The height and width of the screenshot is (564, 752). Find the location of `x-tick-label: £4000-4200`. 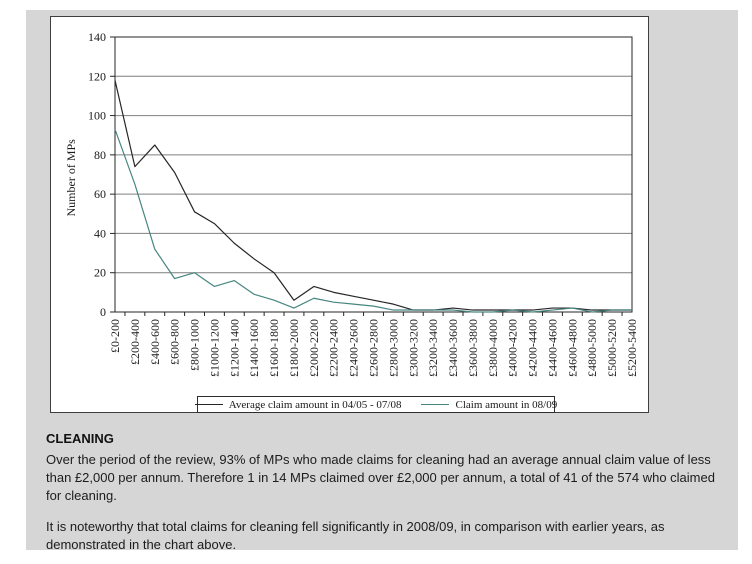

x-tick-label: £4000-4200 is located at coordinates (513, 348).